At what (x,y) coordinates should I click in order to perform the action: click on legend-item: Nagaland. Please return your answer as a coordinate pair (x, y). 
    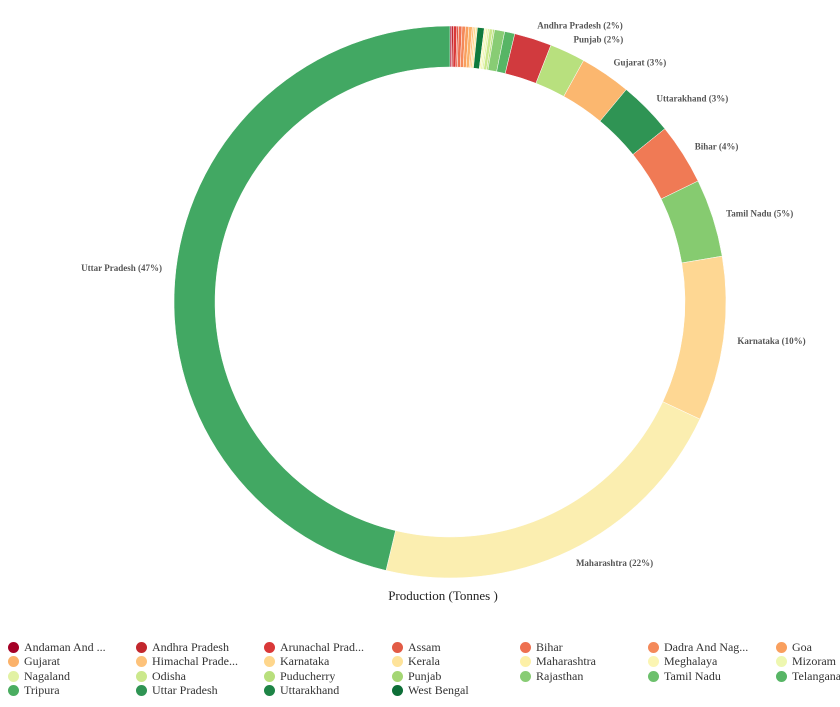
    Looking at the image, I should click on (72, 676).